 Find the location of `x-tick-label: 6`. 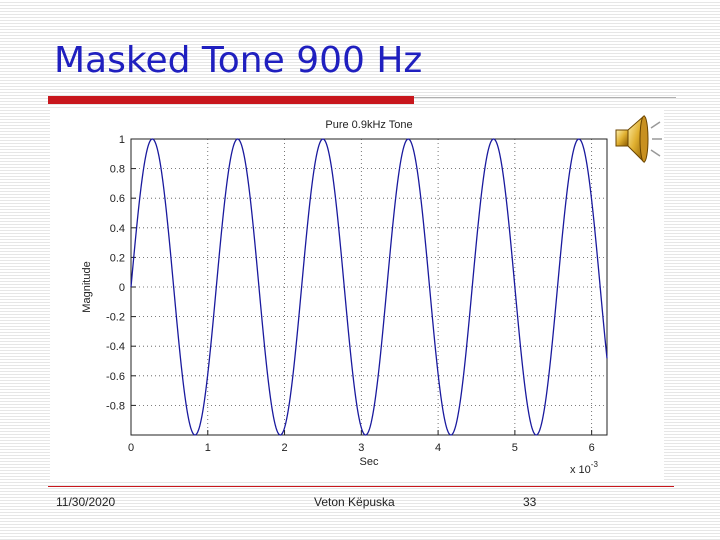

x-tick-label: 6 is located at coordinates (592, 448).